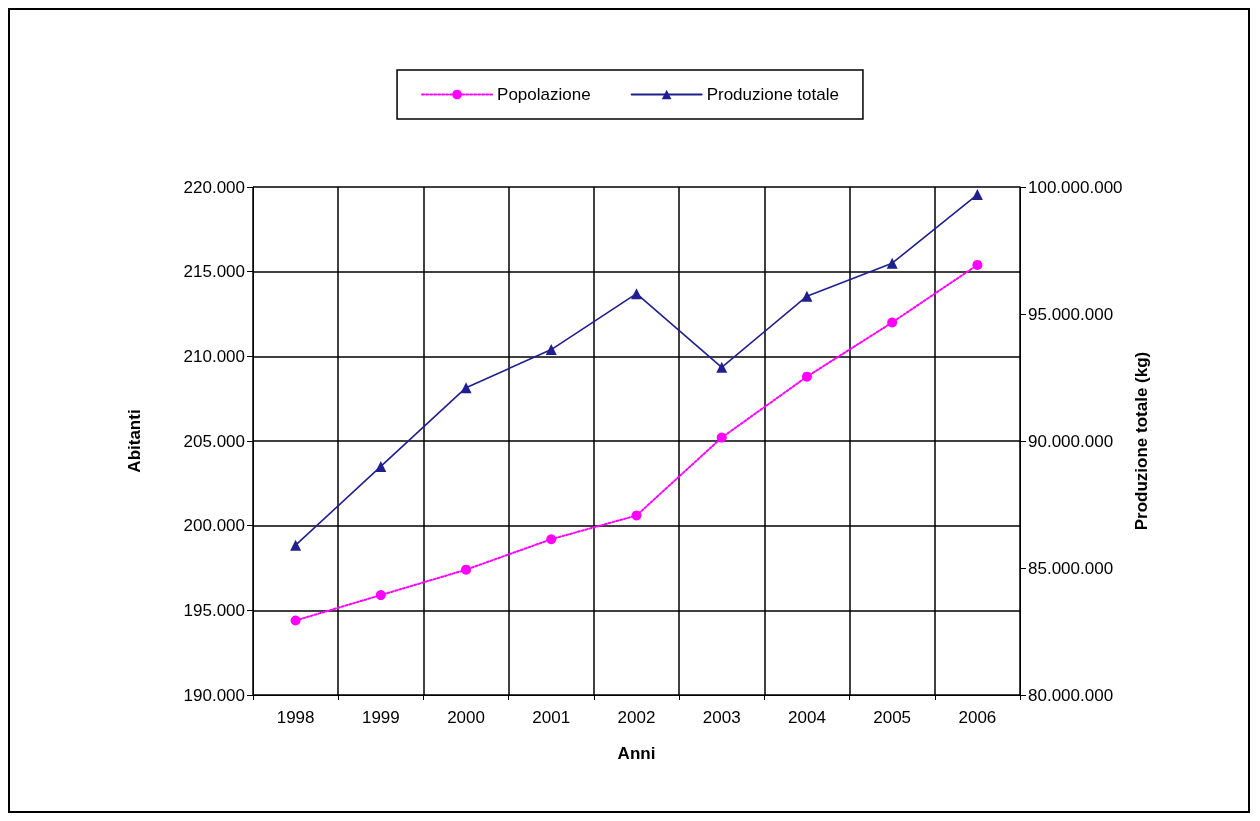  I want to click on x-tick-label: 1998, so click(295, 717).